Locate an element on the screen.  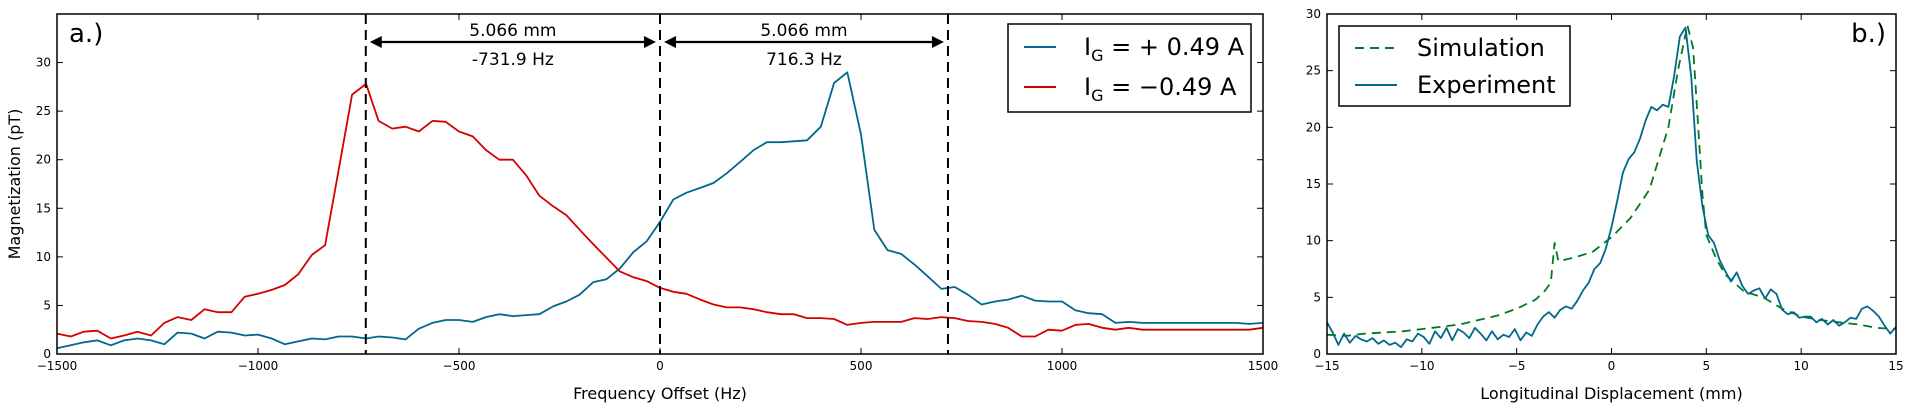
x-tick-label: −1500 is located at coordinates (57, 366).